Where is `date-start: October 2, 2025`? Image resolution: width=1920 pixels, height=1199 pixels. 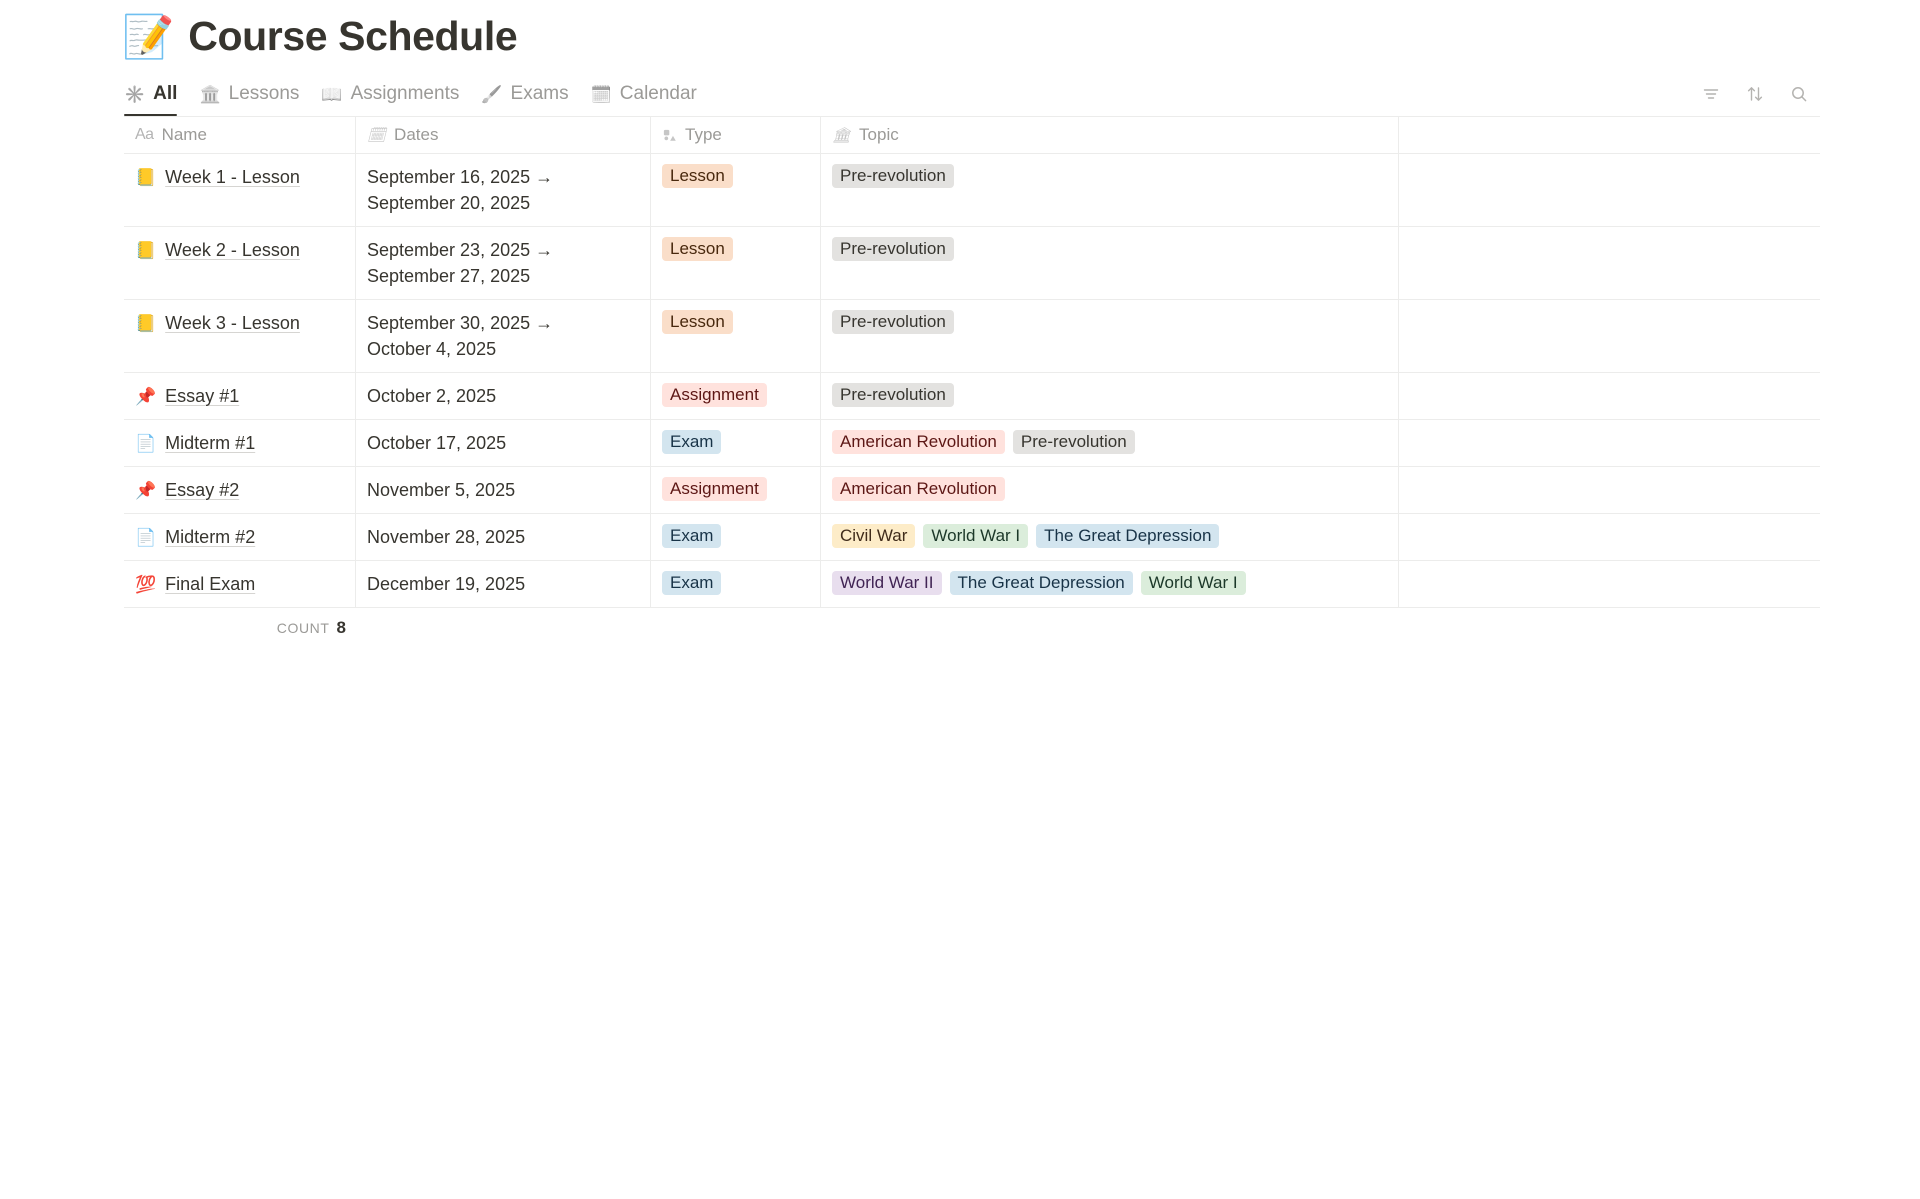
date-start: October 2, 2025 is located at coordinates (432, 396).